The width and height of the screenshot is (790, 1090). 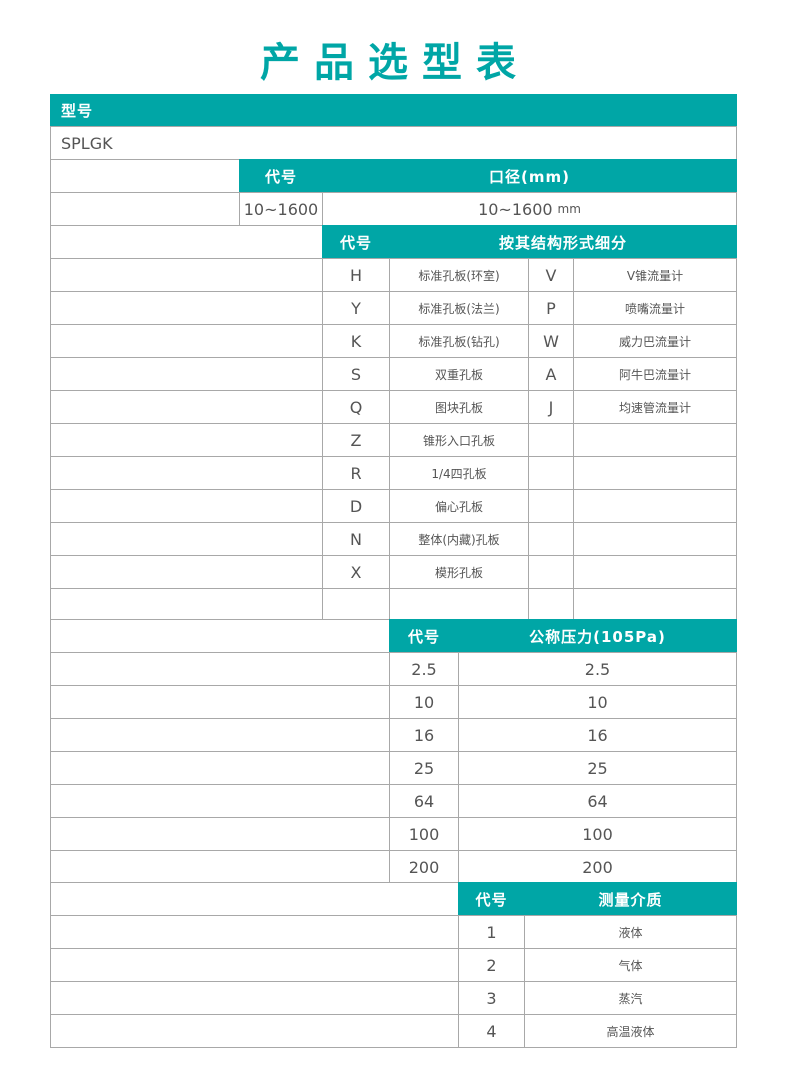 What do you see at coordinates (459, 407) in the screenshot?
I see `structure-name: 图块孔板` at bounding box center [459, 407].